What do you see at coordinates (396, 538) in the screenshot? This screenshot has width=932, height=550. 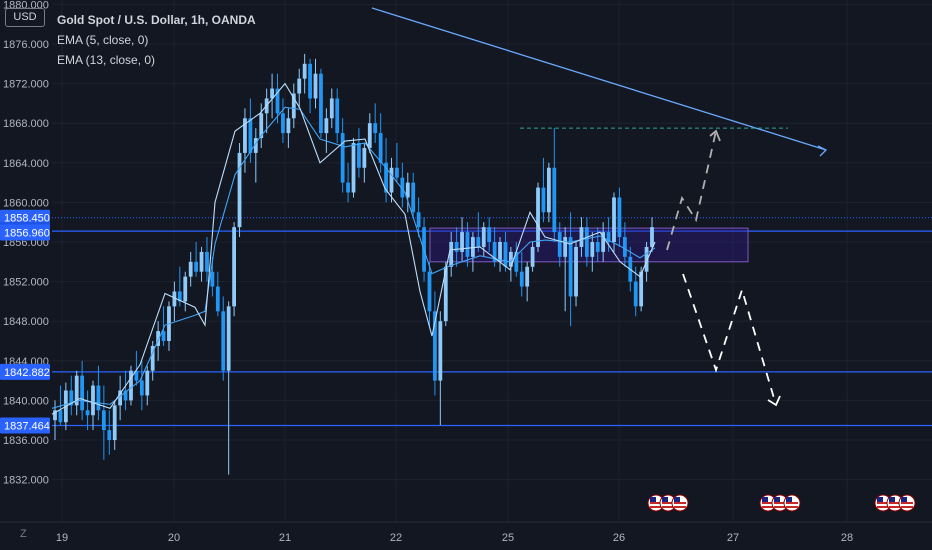 I see `x-tick-label: 22` at bounding box center [396, 538].